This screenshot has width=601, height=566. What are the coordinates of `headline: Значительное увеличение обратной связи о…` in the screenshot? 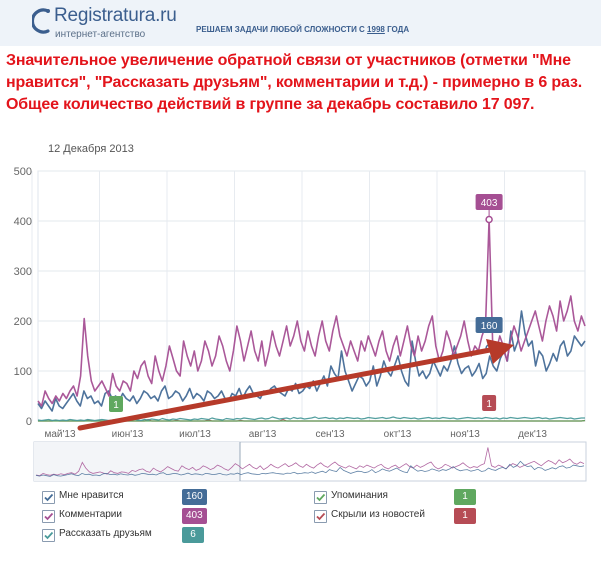 It's located at (294, 82).